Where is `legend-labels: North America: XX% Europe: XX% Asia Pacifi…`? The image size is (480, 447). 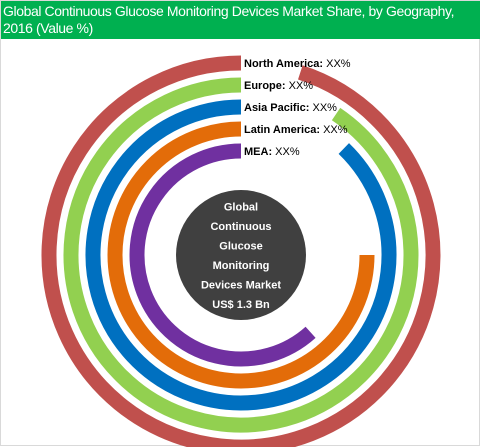 legend-labels: North America: XX% Europe: XX% Asia Pacifi… is located at coordinates (297, 108).